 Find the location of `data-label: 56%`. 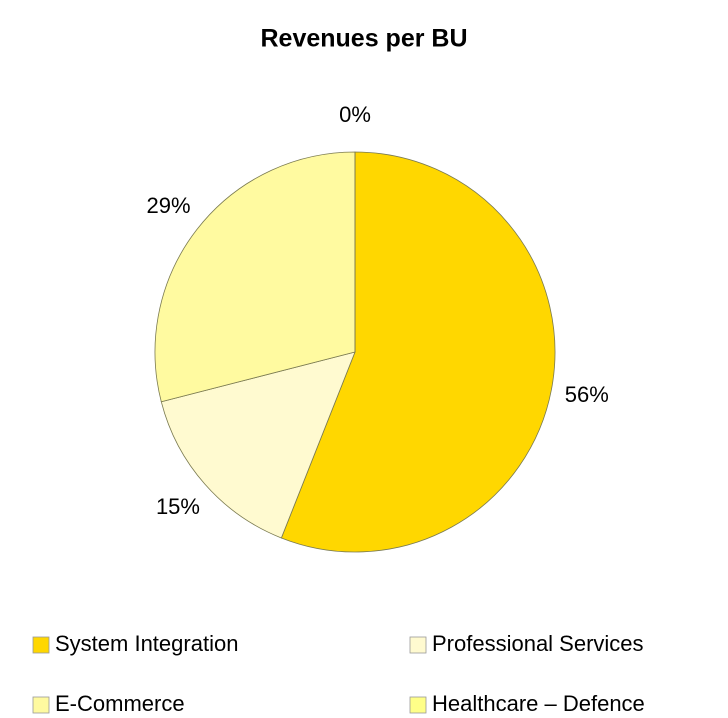

data-label: 56% is located at coordinates (587, 394).